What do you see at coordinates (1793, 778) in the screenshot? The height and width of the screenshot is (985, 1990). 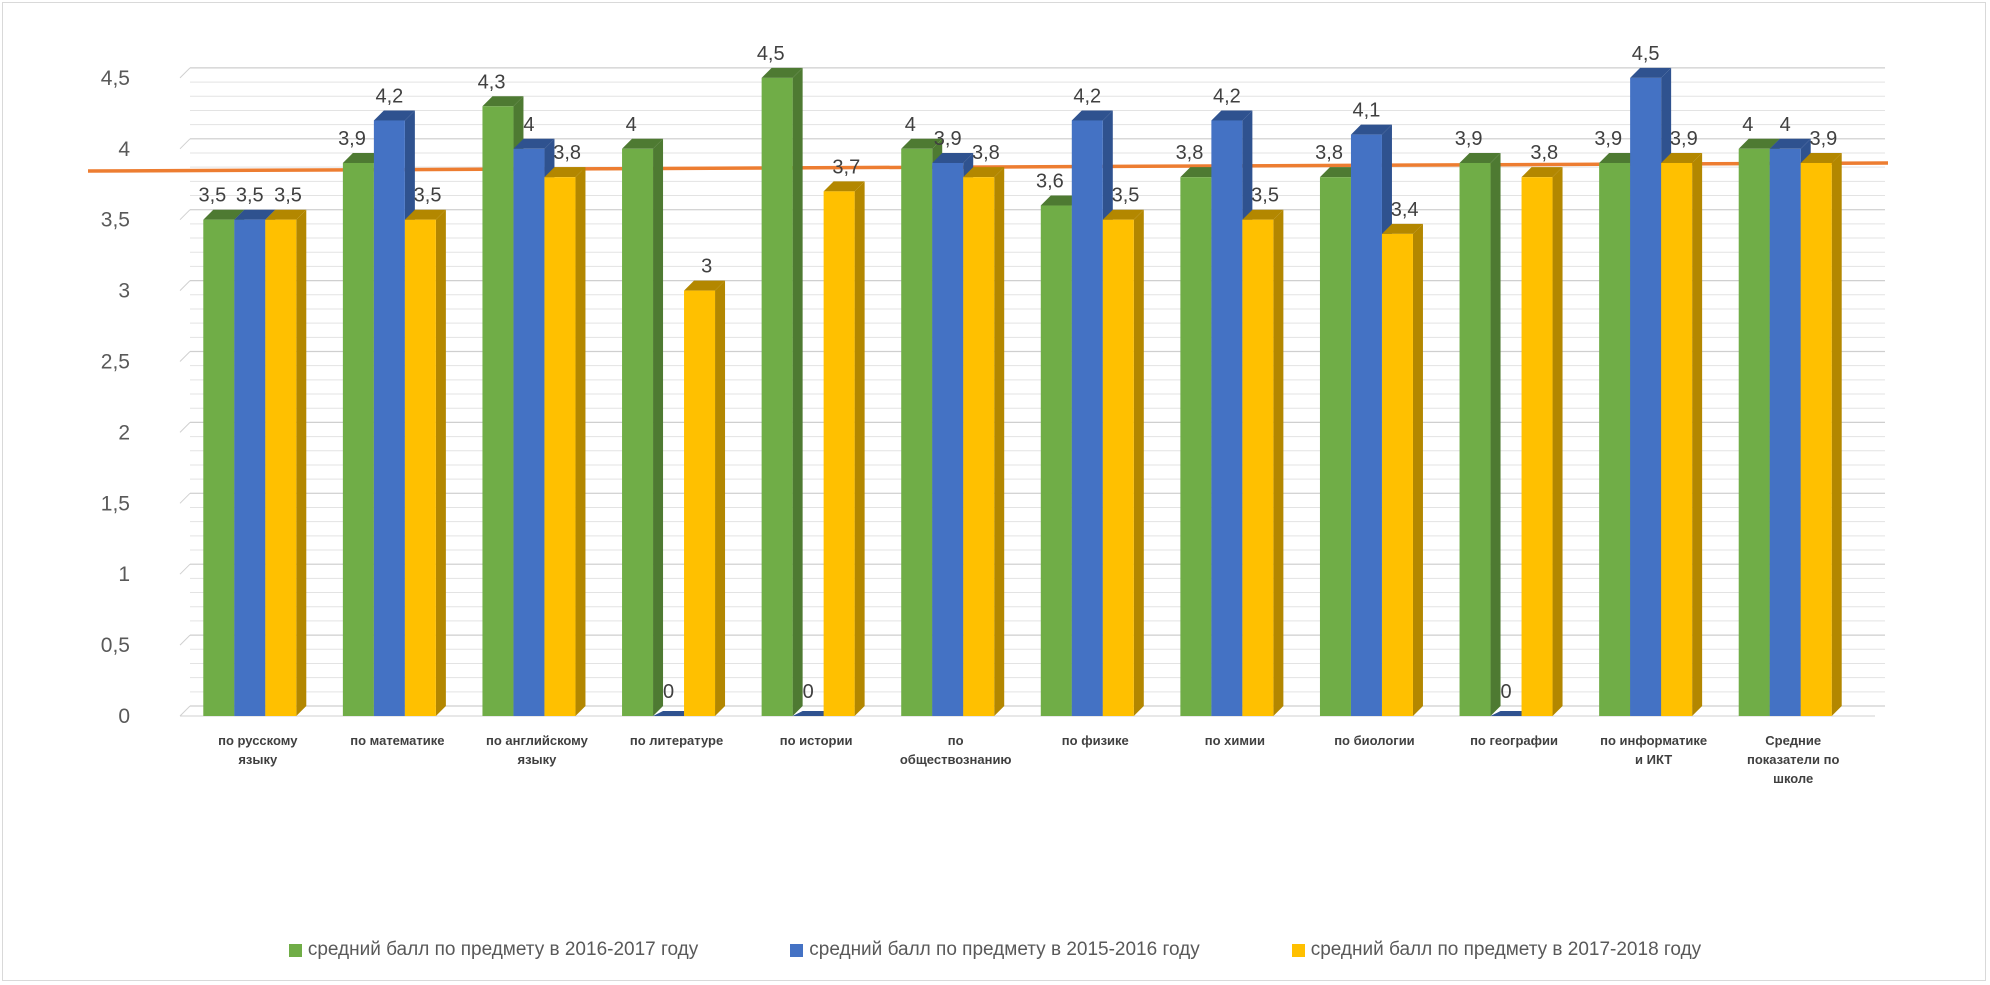 I see `x-tick-label: школе` at bounding box center [1793, 778].